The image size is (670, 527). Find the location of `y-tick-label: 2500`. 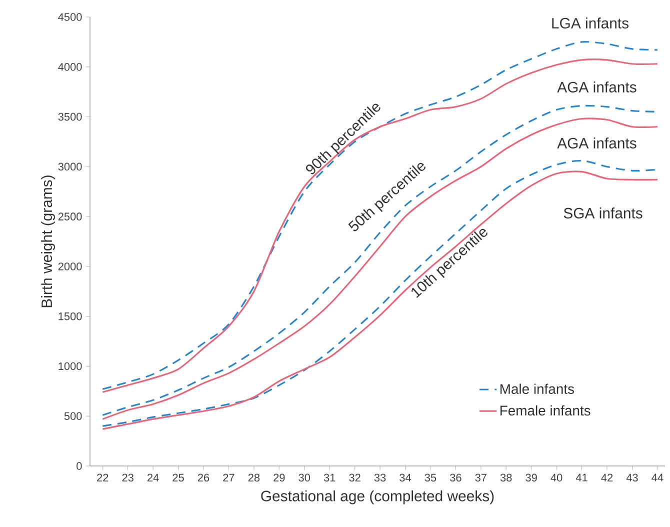

y-tick-label: 2500 is located at coordinates (70, 216).